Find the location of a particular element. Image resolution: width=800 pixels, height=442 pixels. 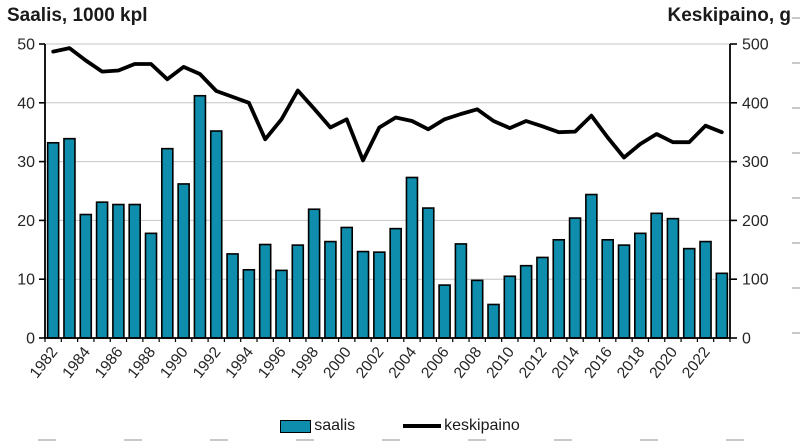

legend-item-keskipaino: keskipaino is located at coordinates (461, 426).